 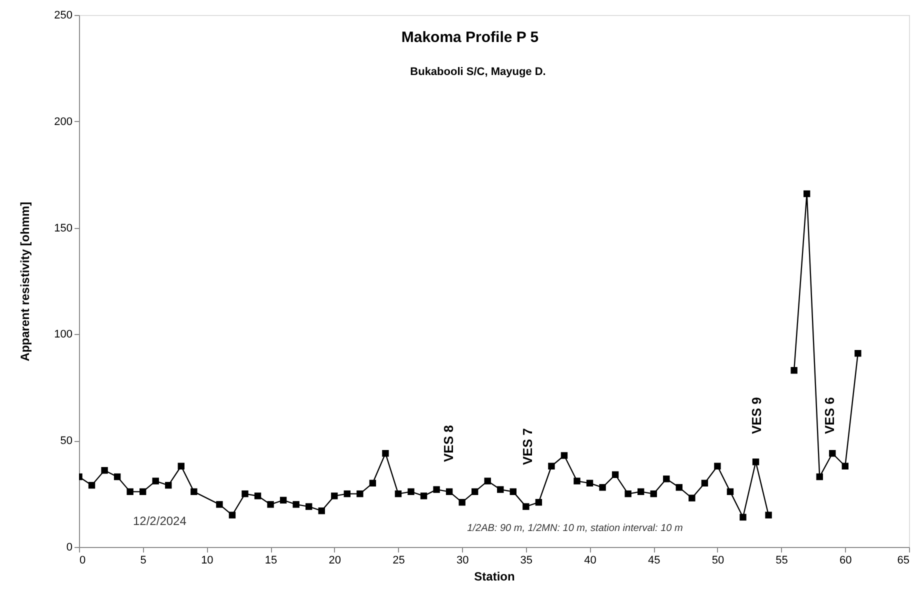 What do you see at coordinates (829, 415) in the screenshot?
I see `annotation: VES 6` at bounding box center [829, 415].